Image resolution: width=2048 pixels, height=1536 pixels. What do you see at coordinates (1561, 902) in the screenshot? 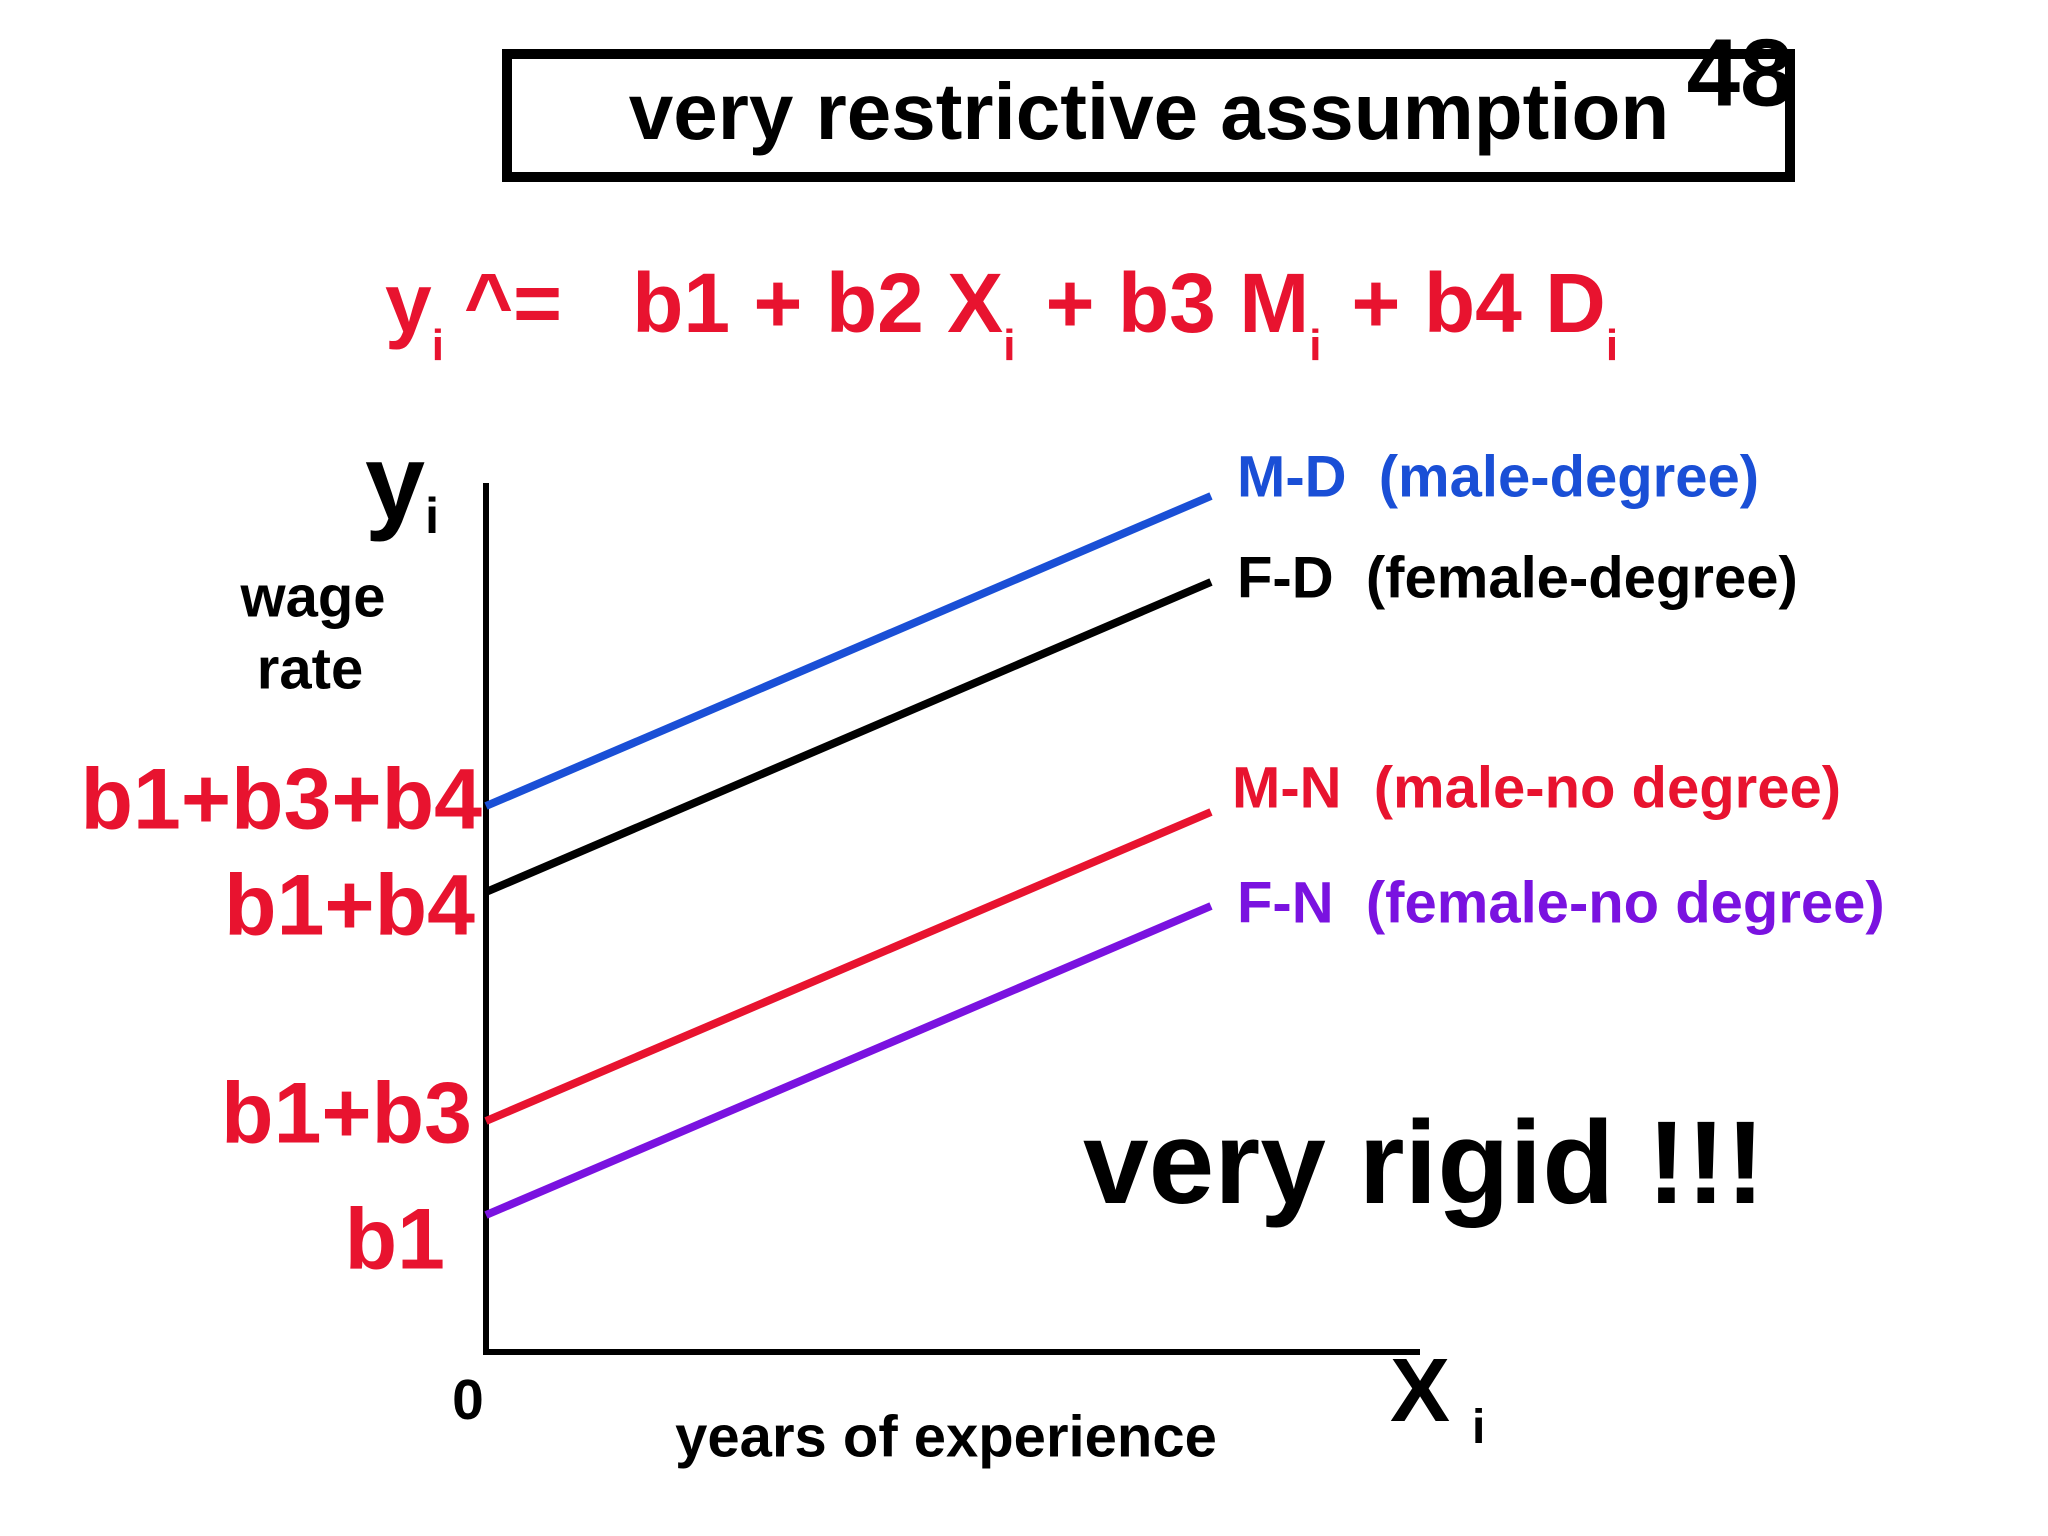
I see `line-label: F-N (female-no degree)` at bounding box center [1561, 902].